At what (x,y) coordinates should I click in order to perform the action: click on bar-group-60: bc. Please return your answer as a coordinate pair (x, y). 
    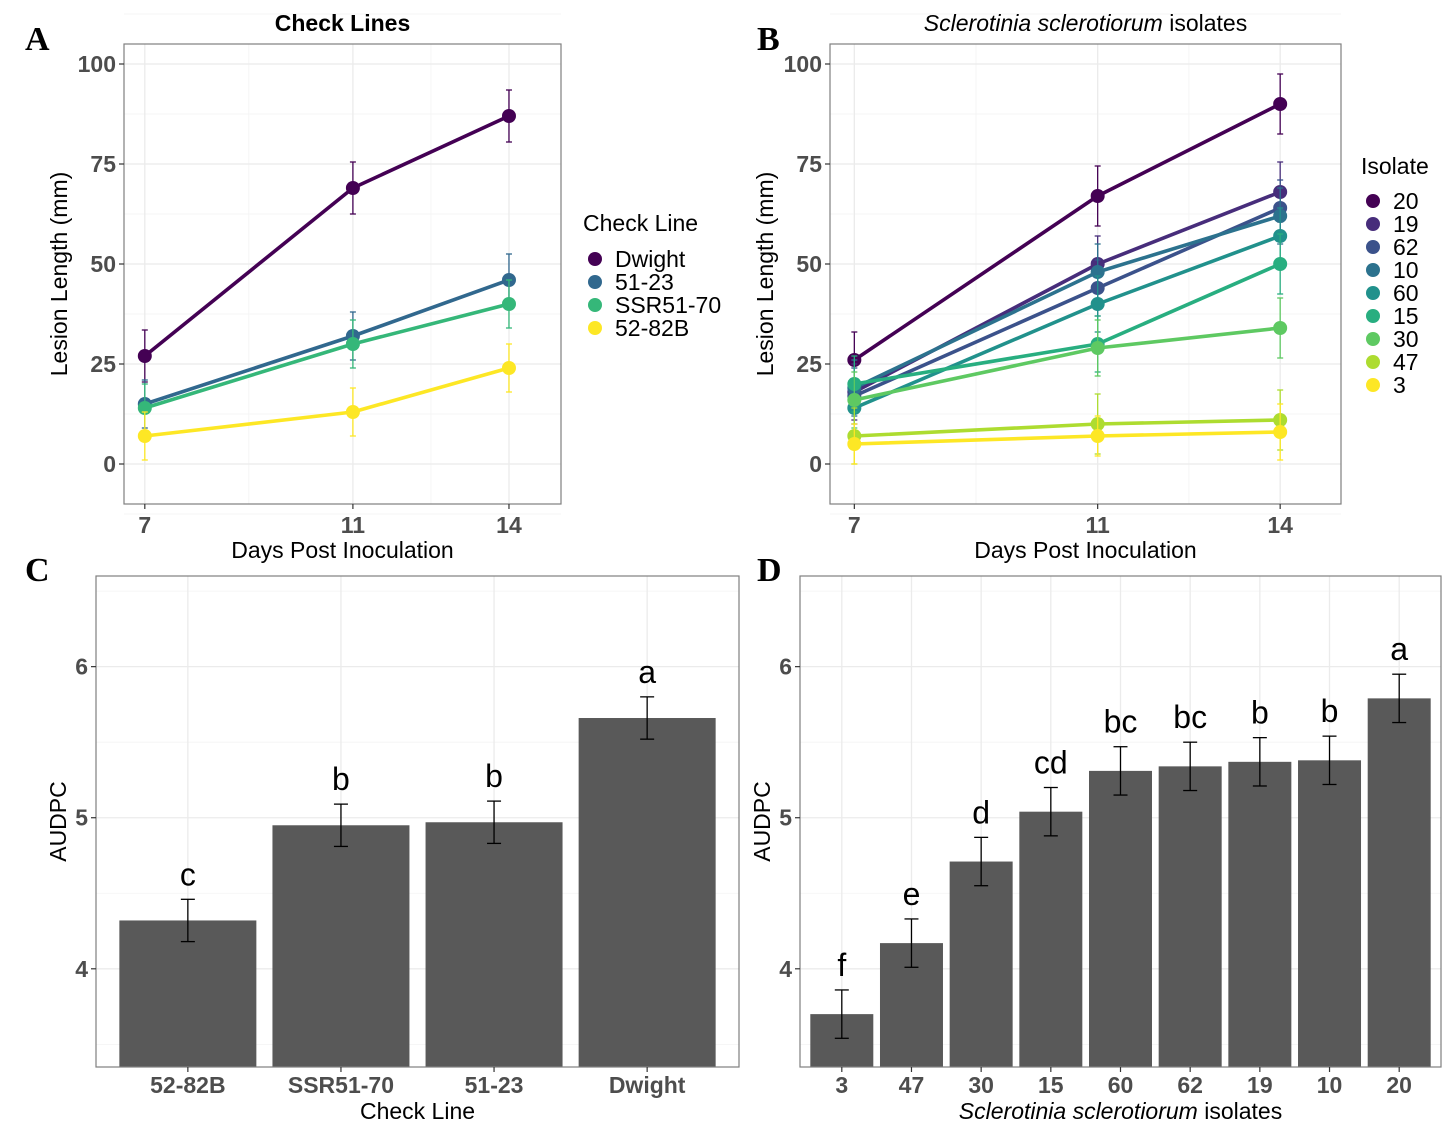
    Looking at the image, I should click on (1120, 885).